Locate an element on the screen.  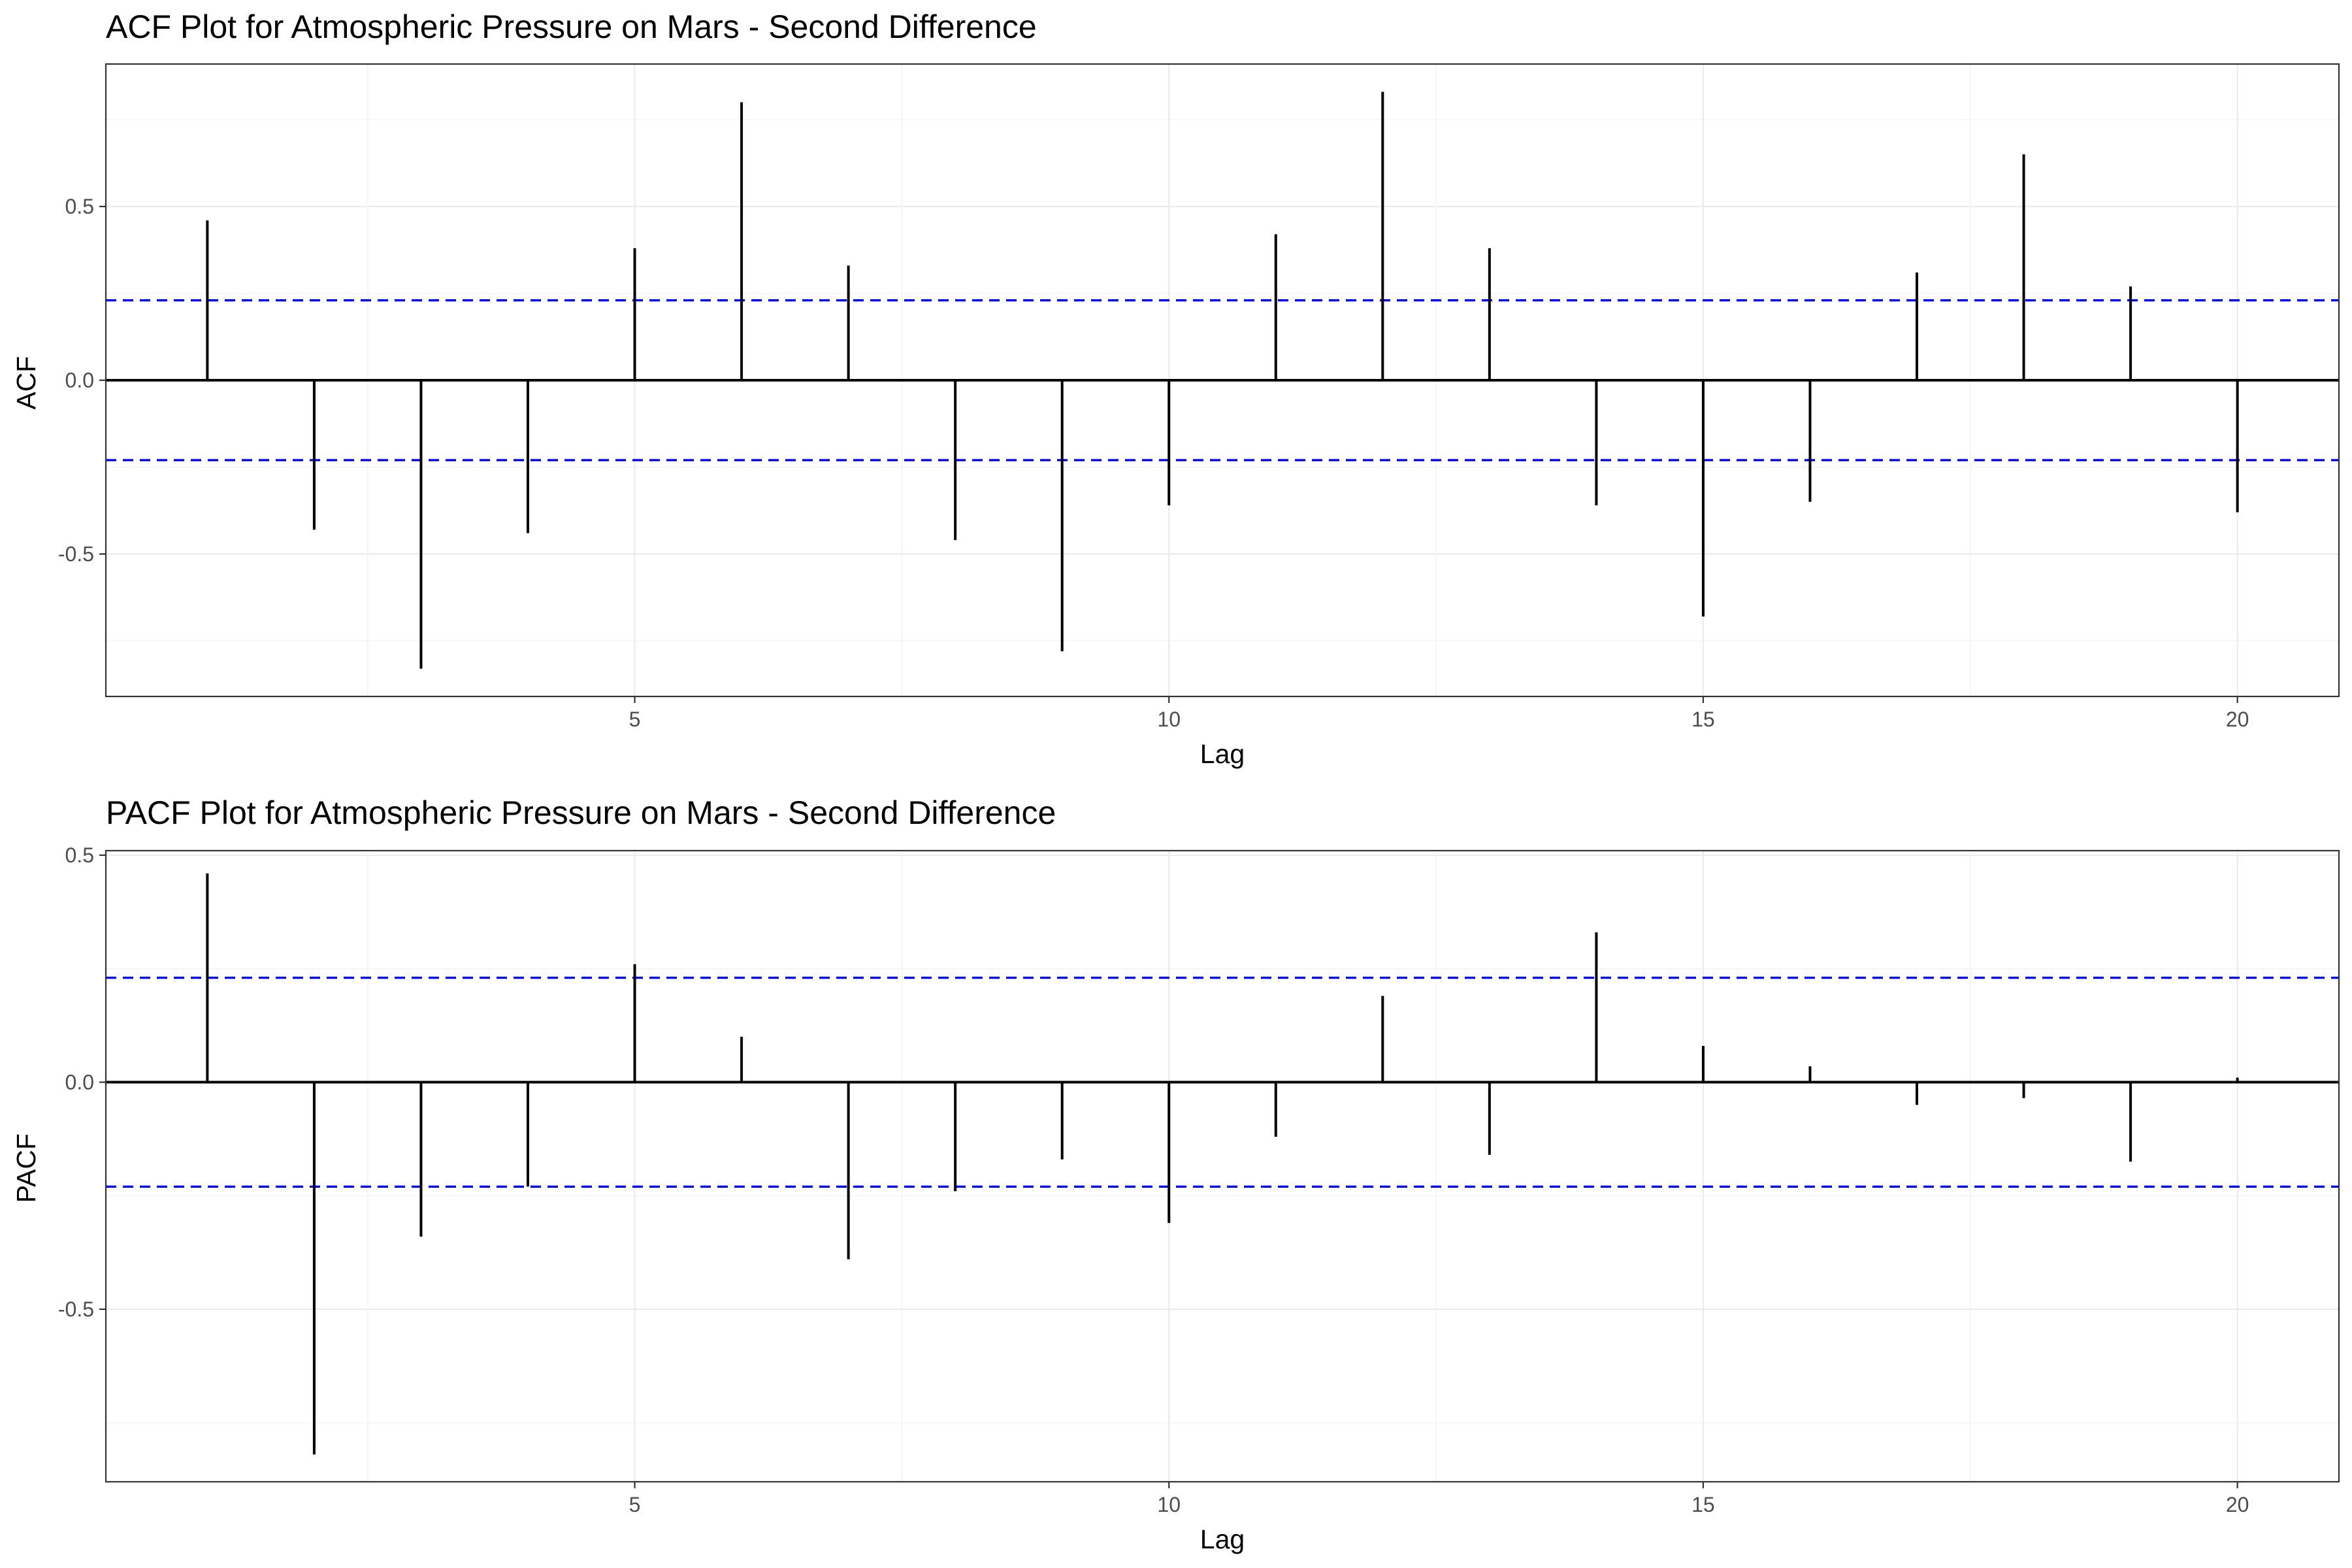
pacf-y-tick-label: 0.0 is located at coordinates (79, 1082).